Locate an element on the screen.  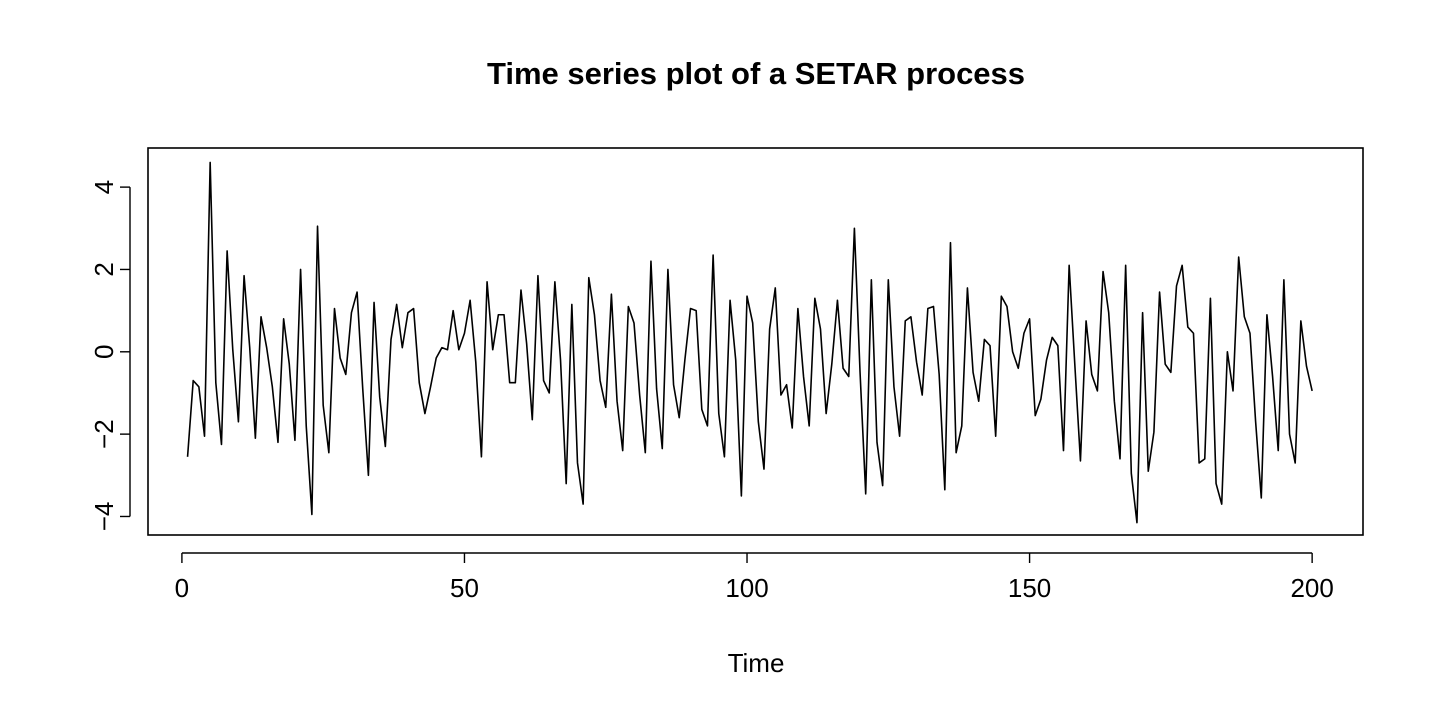
y-axis: −4 −2 0 2 4 is located at coordinates (110, 356).